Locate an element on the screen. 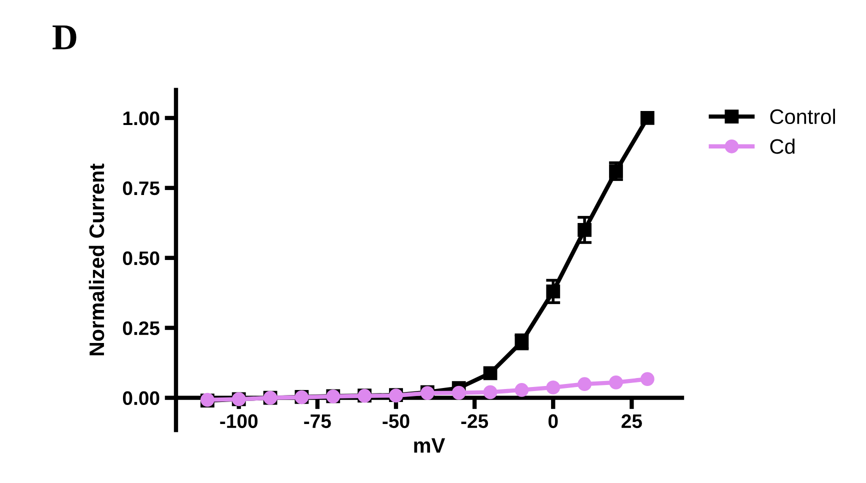  x-tick-label: 25 is located at coordinates (632, 421).